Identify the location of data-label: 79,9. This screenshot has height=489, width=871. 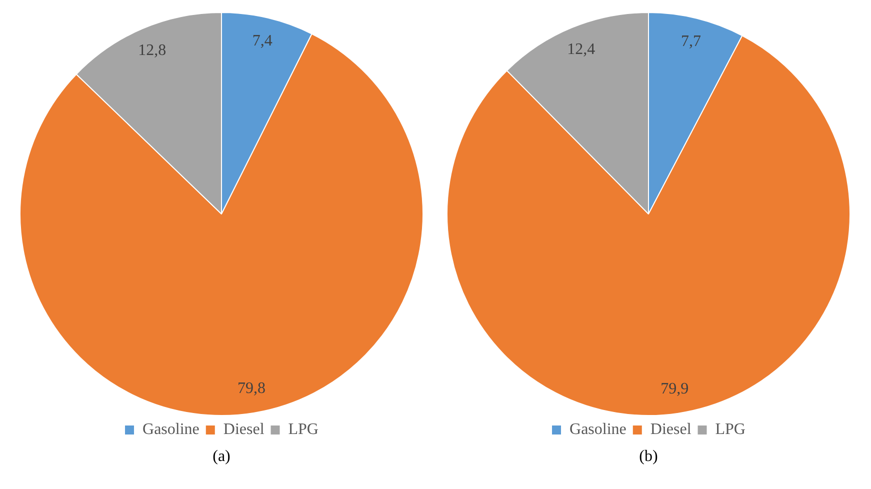
(674, 389).